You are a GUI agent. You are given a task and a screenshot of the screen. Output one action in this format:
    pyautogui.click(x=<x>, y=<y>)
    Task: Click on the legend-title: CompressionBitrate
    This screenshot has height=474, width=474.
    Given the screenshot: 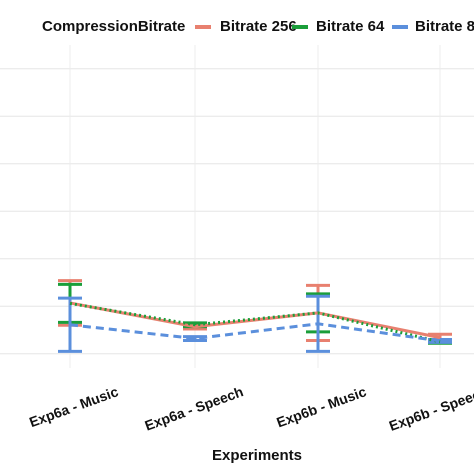 What is the action you would take?
    pyautogui.click(x=113, y=26)
    